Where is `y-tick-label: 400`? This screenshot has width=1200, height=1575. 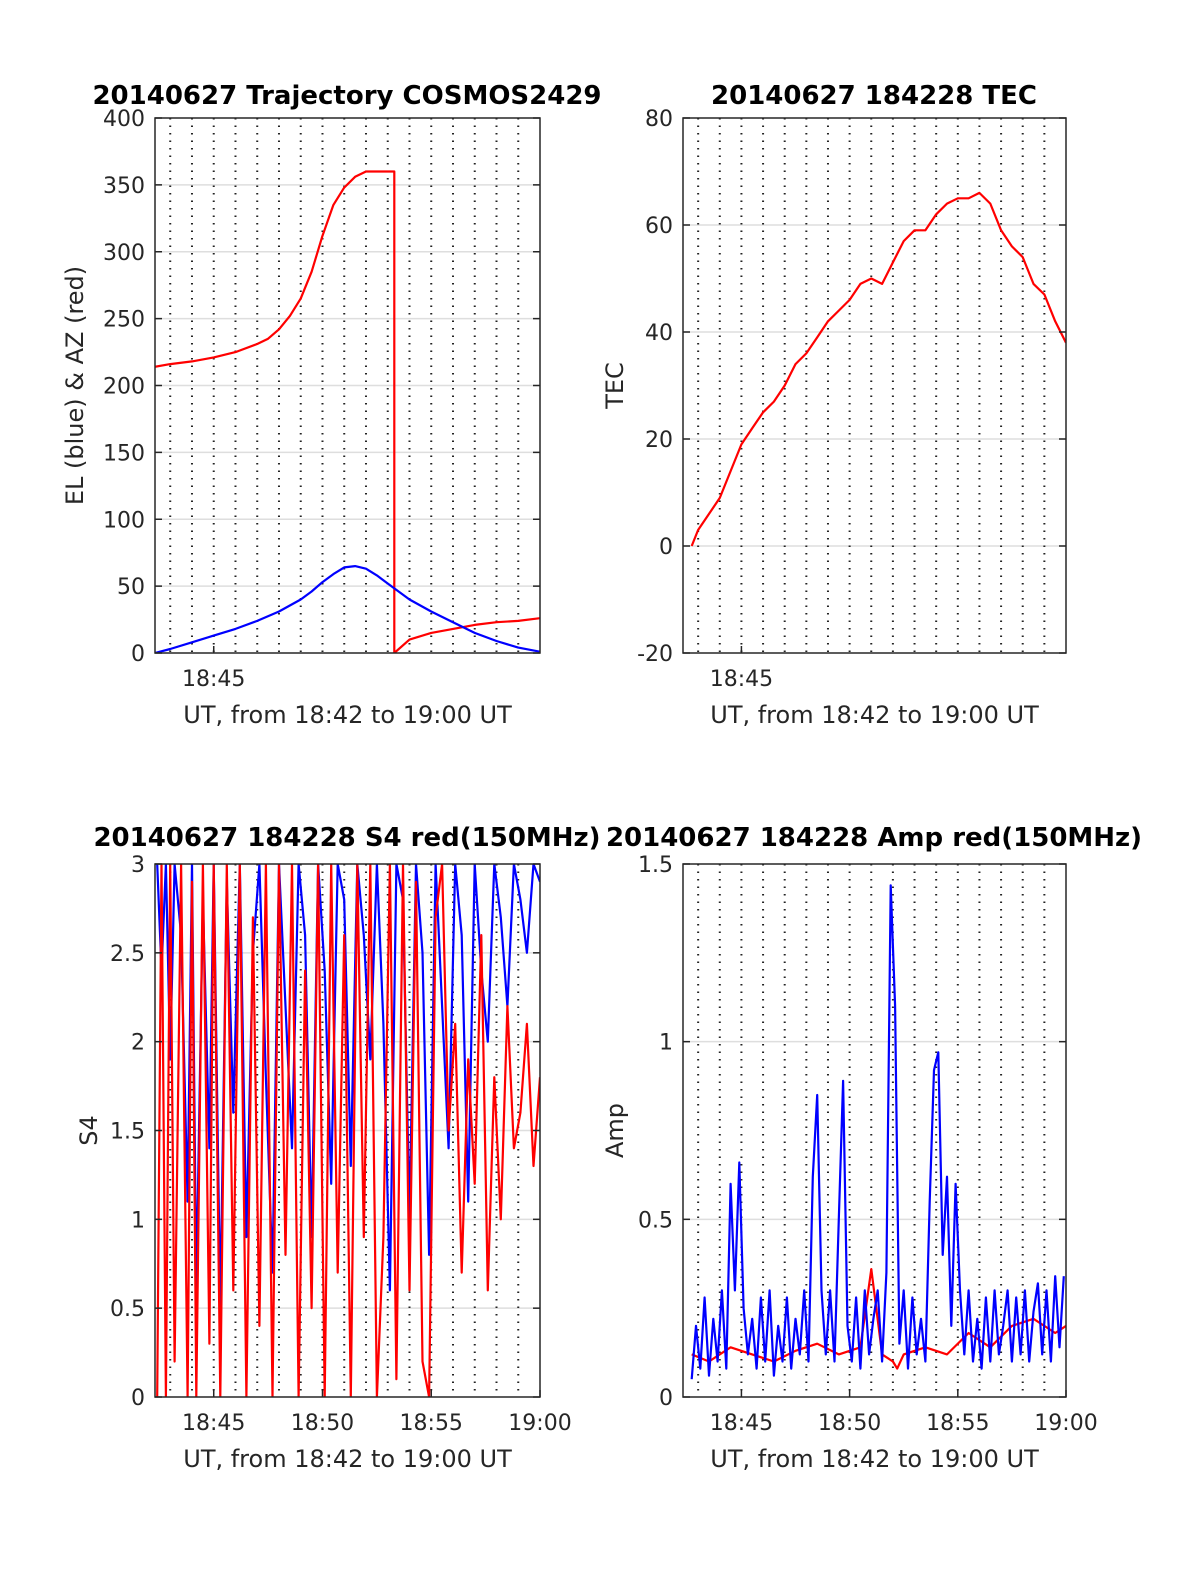 y-tick-label: 400 is located at coordinates (124, 119).